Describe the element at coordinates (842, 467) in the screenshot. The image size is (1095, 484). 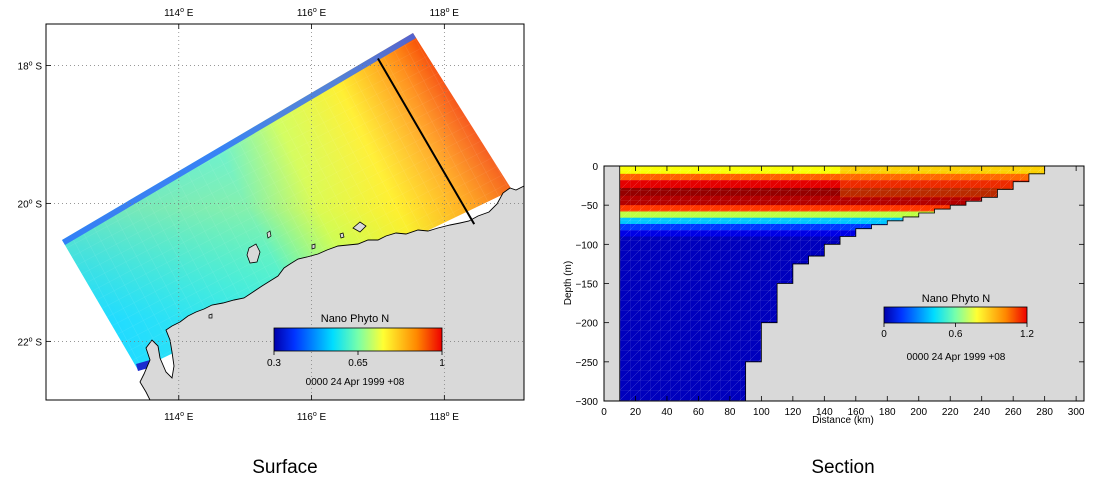
I see `section-panel-title: Section` at that location.